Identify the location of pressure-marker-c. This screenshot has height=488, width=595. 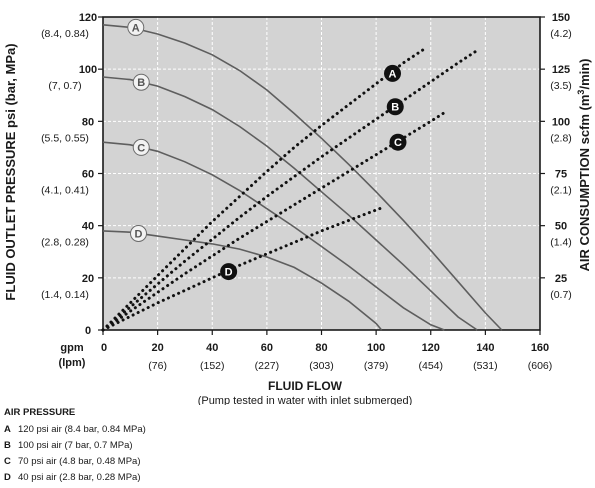
(141, 147).